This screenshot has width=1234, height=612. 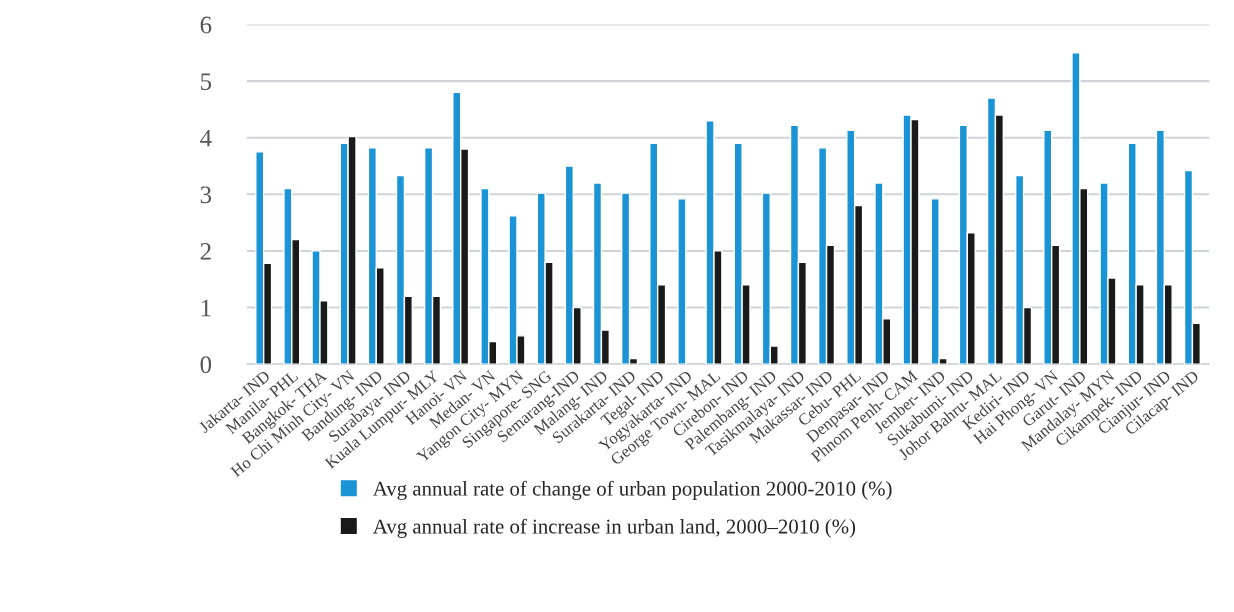 I want to click on y-tick-label: 3, so click(x=206, y=195).